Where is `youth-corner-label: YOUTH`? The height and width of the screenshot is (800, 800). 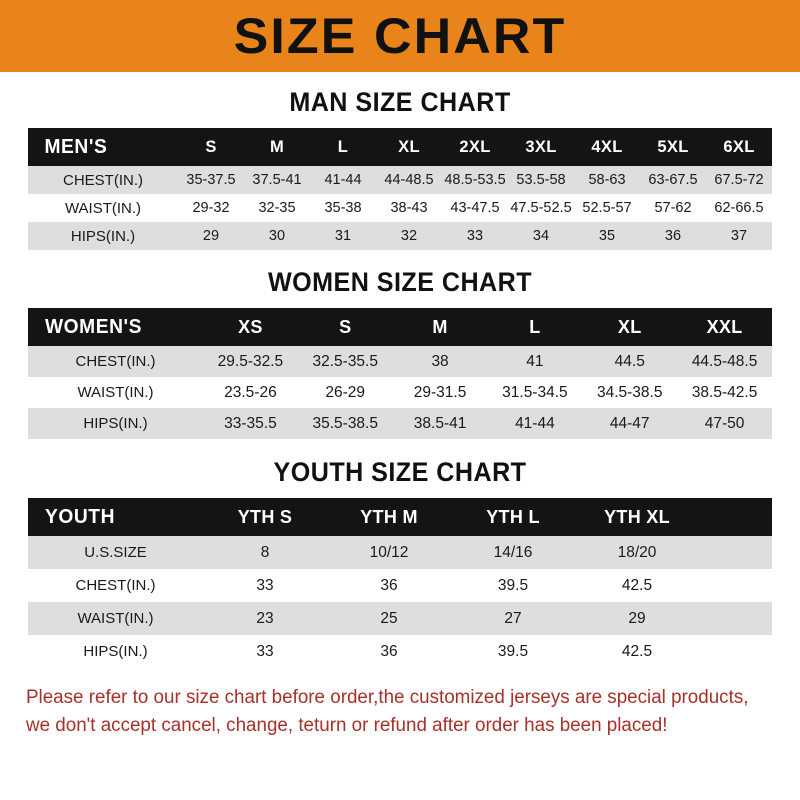
youth-corner-label: YOUTH is located at coordinates (80, 516).